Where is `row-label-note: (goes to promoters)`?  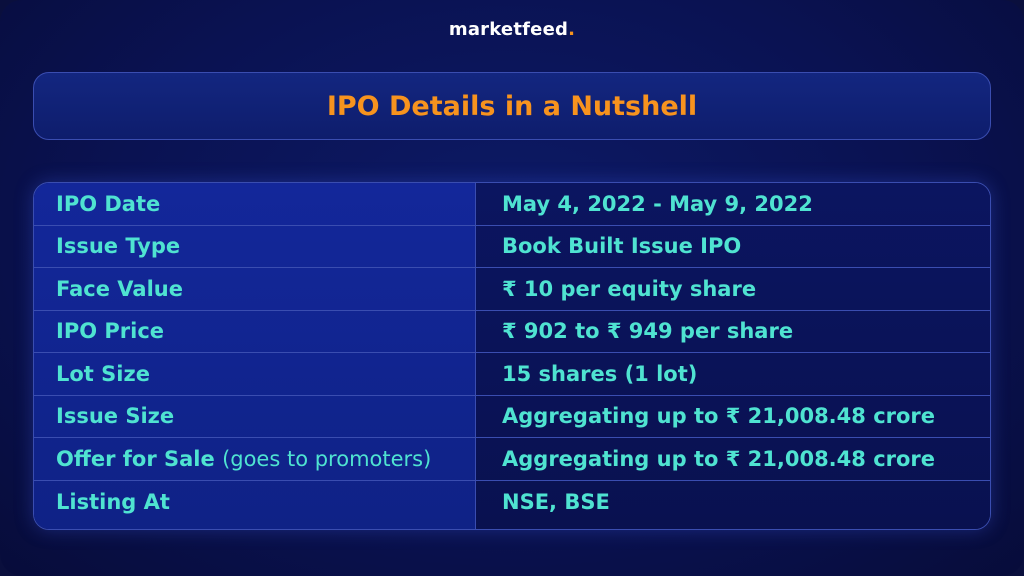
row-label-note: (goes to promoters) is located at coordinates (327, 458).